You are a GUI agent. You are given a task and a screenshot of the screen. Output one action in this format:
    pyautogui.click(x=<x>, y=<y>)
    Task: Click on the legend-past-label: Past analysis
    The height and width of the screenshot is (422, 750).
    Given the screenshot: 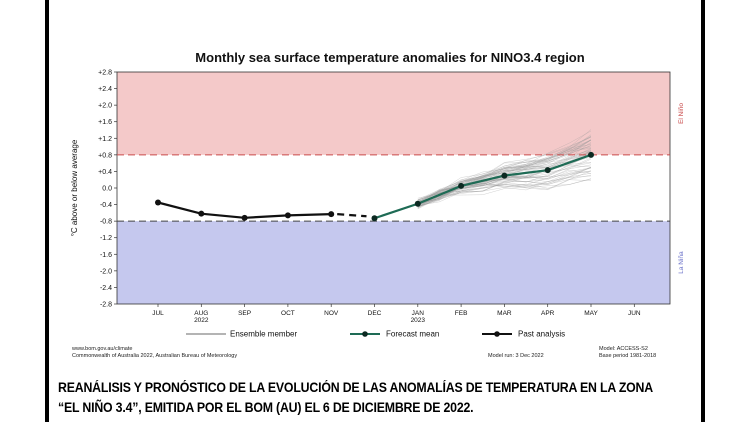 What is the action you would take?
    pyautogui.click(x=541, y=334)
    